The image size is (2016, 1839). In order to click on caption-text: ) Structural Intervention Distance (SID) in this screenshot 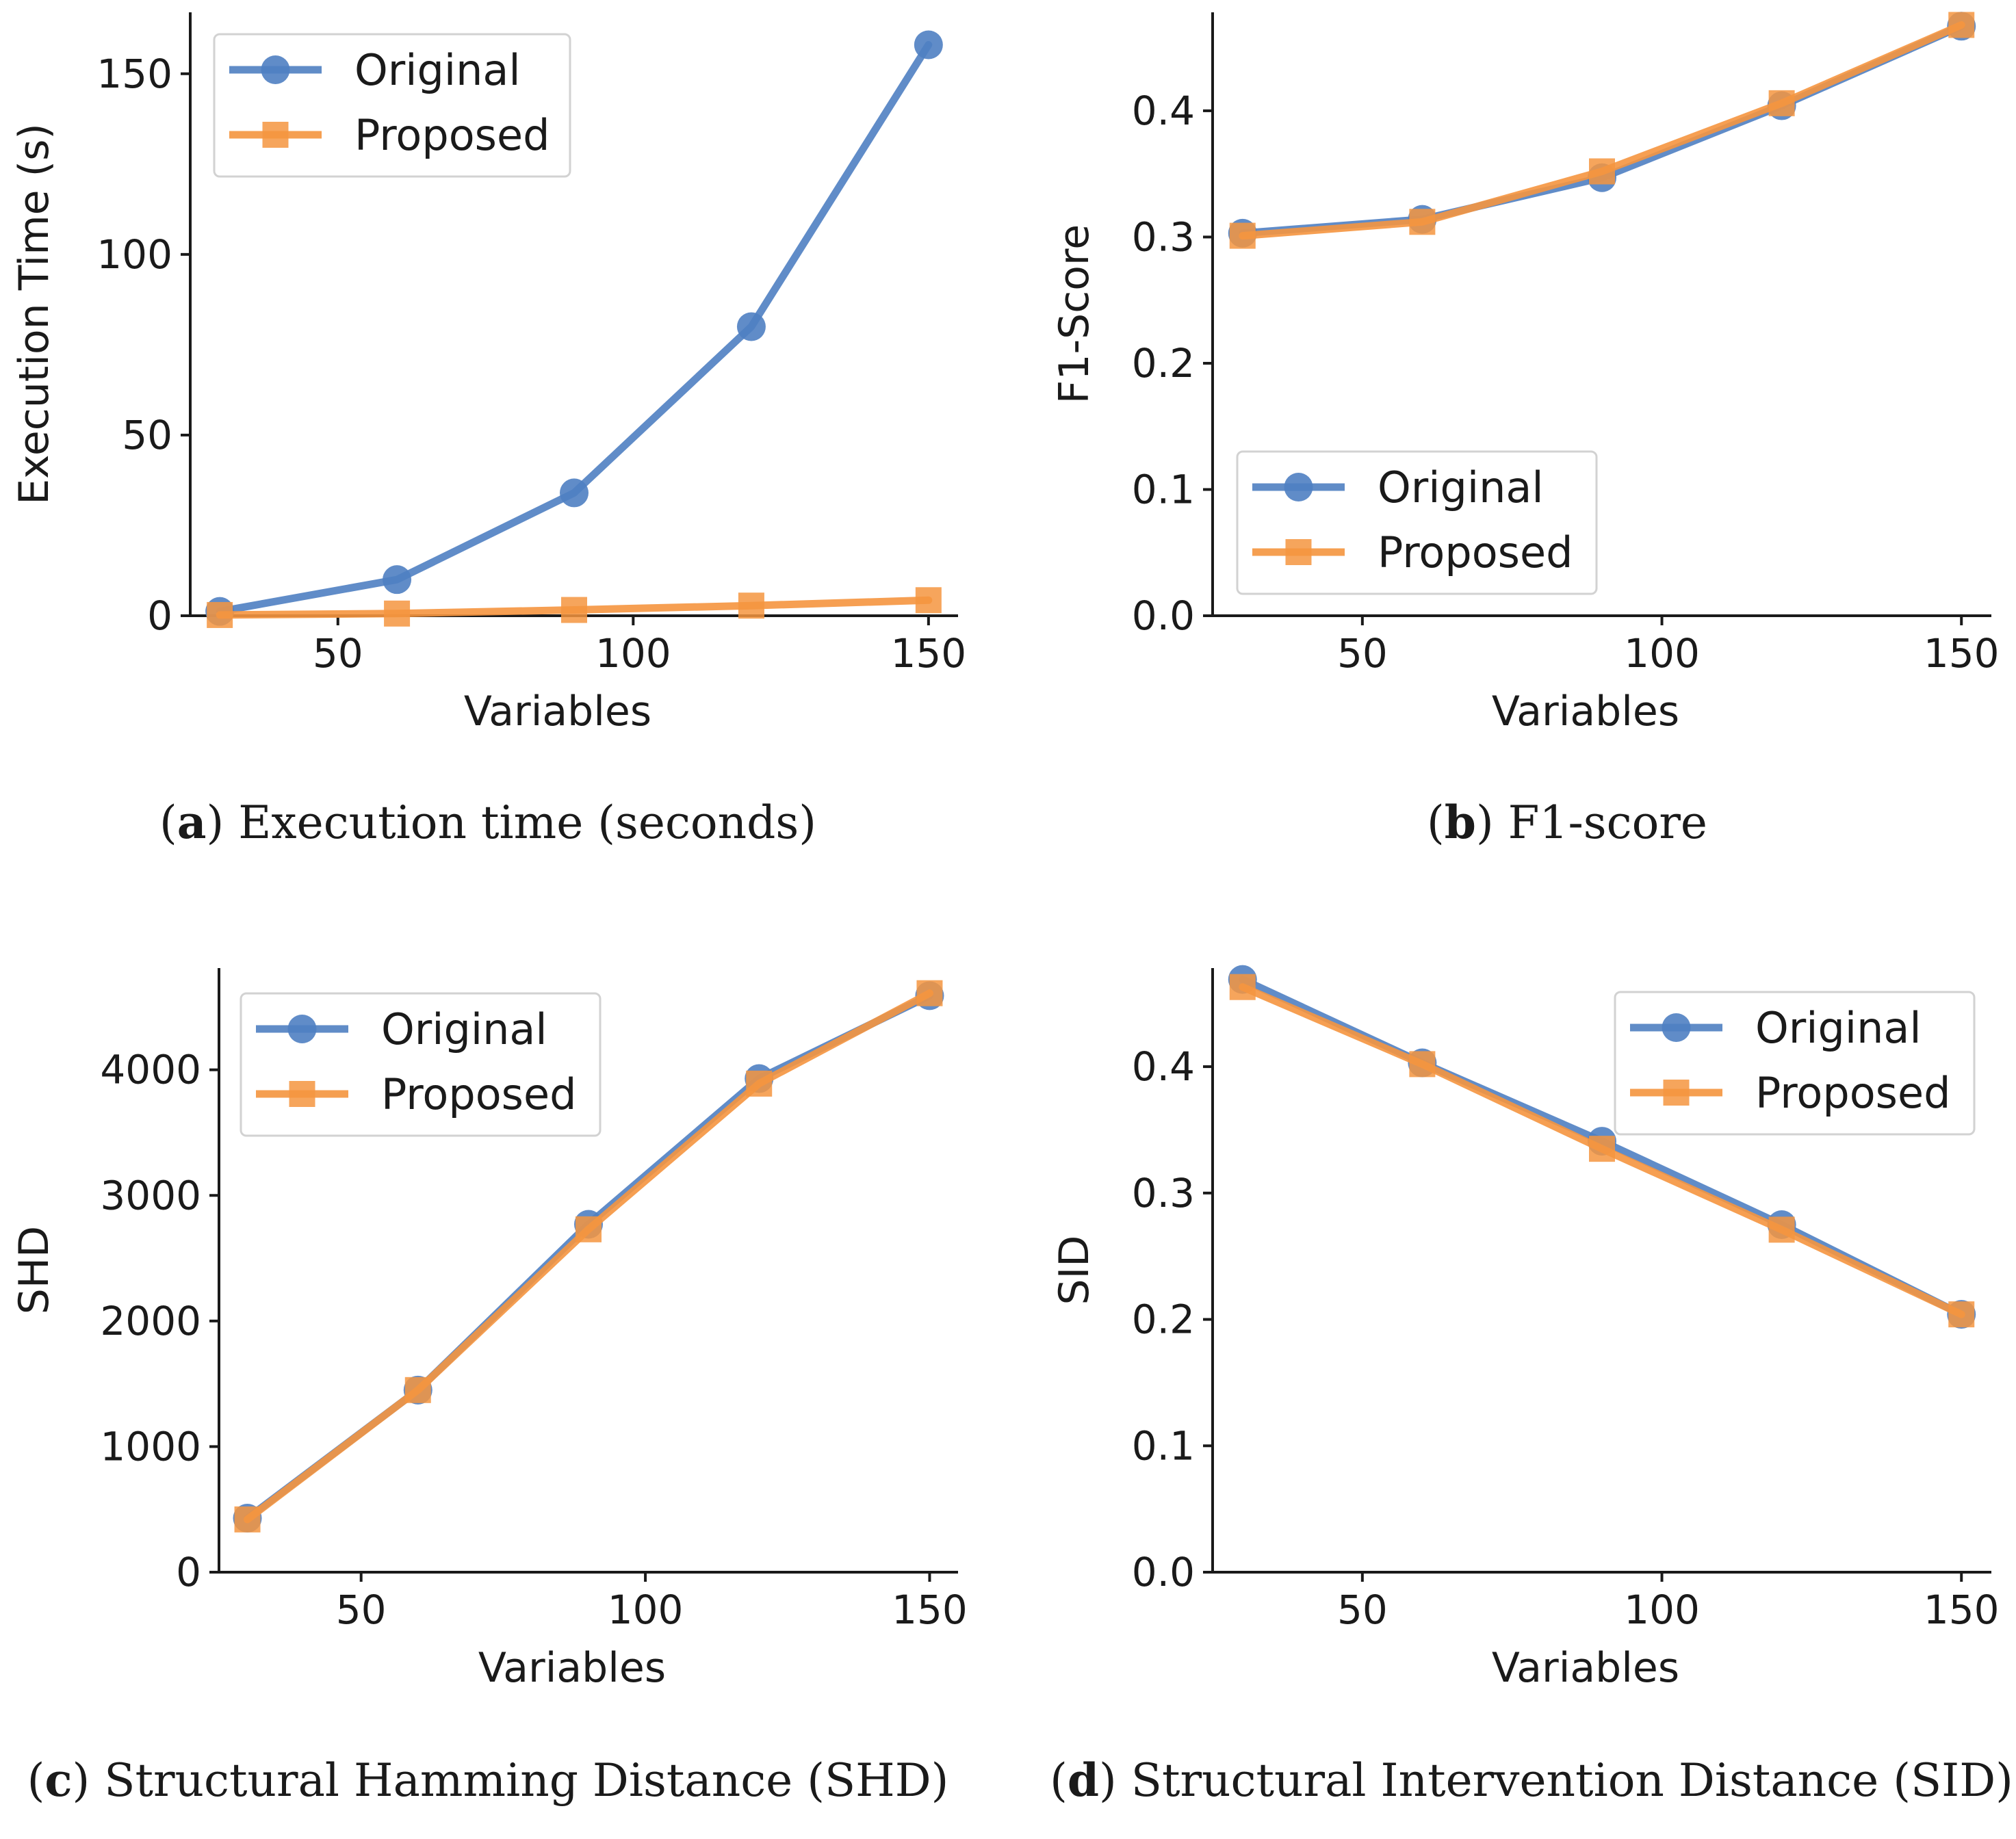, I will do `click(1556, 1781)`.